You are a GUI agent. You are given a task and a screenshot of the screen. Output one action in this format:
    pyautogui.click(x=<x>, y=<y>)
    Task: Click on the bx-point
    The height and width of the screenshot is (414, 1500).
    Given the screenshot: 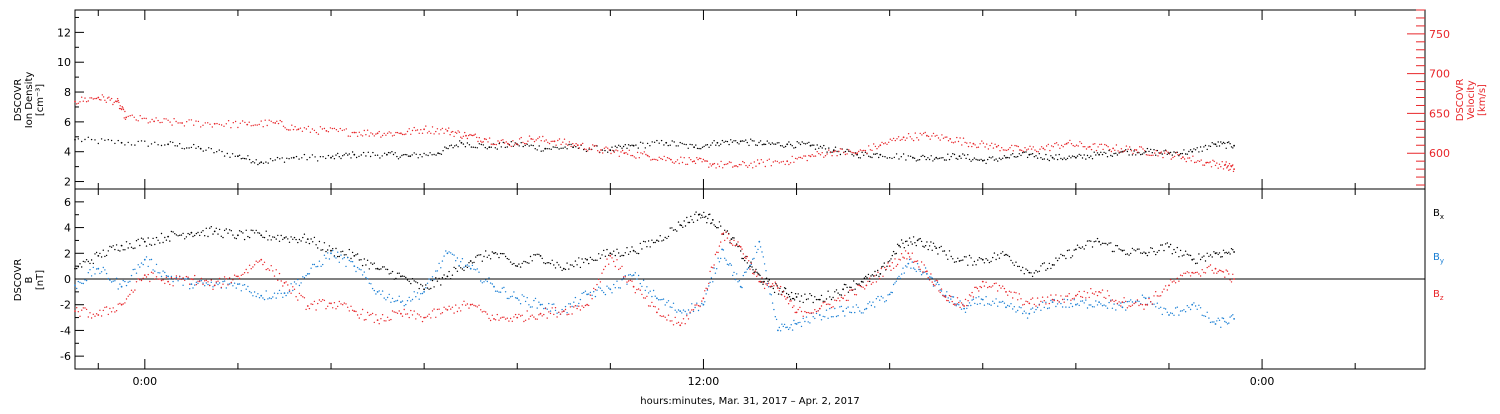 What is the action you would take?
    pyautogui.click(x=75, y=268)
    